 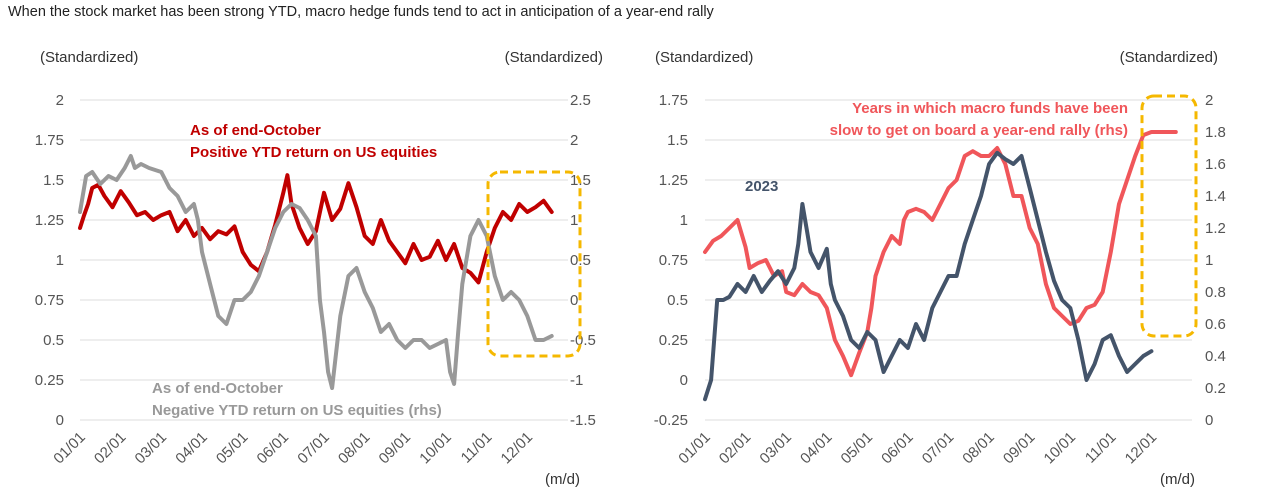 I want to click on series-label: Years in which macro funds have been, so click(x=990, y=108).